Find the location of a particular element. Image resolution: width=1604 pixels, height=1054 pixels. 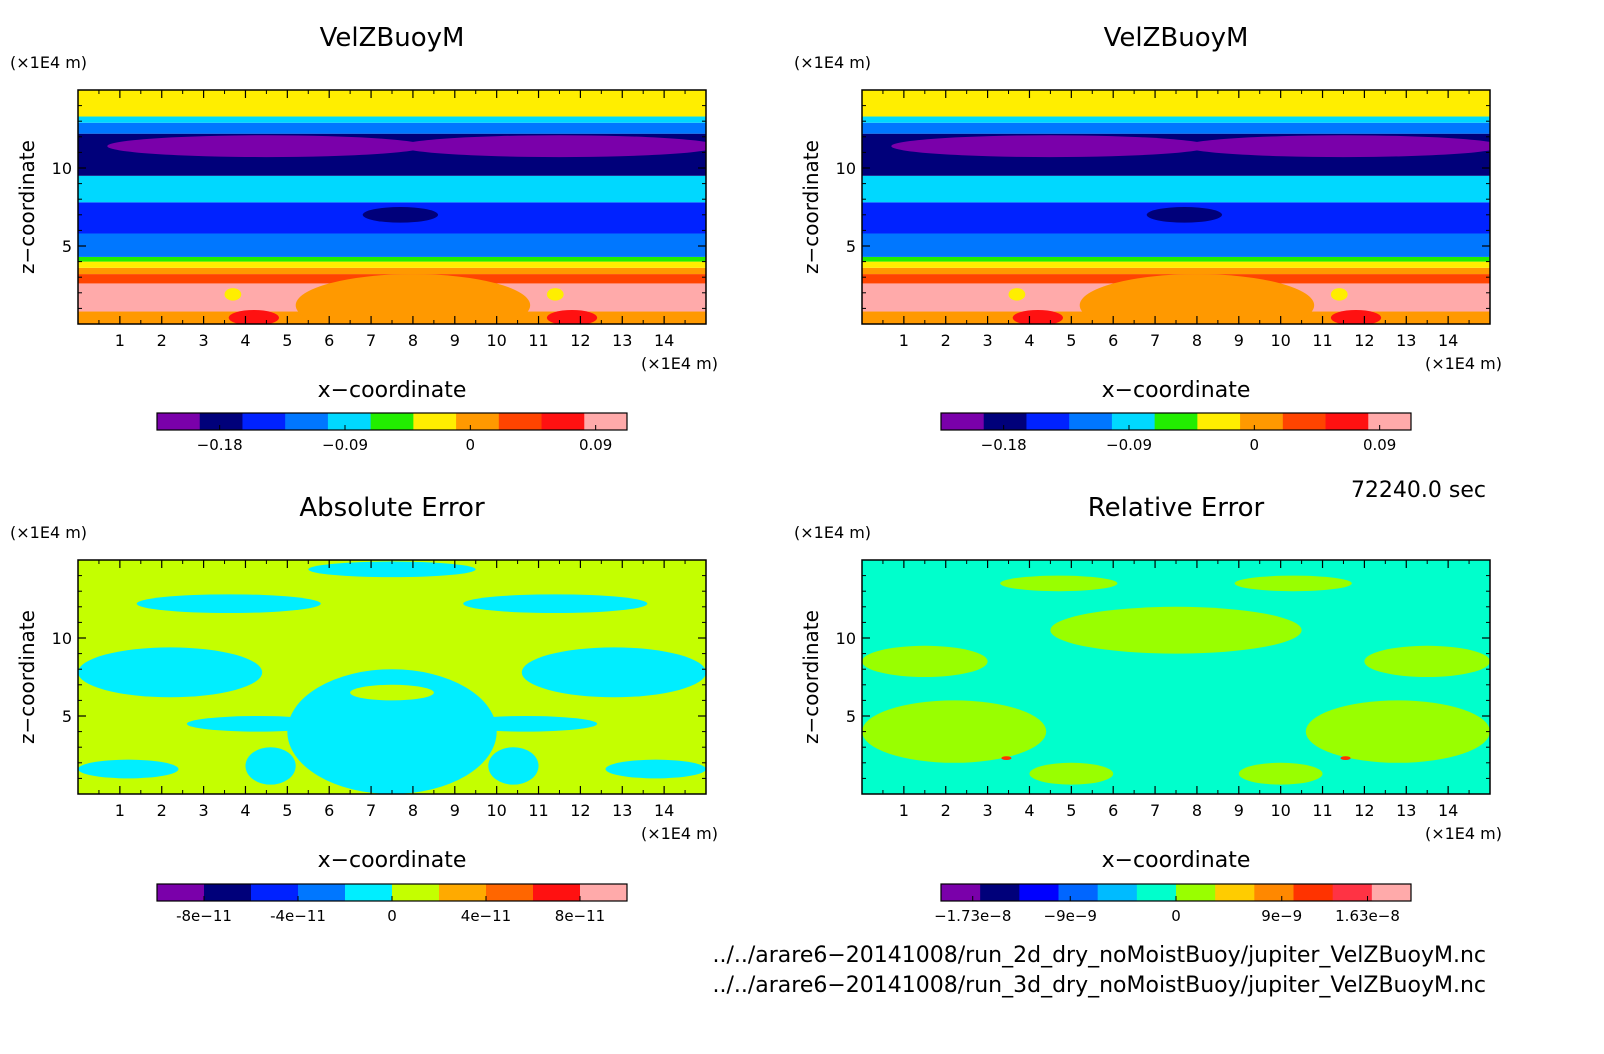

time-label: 72240.0 sec is located at coordinates (1418, 490).